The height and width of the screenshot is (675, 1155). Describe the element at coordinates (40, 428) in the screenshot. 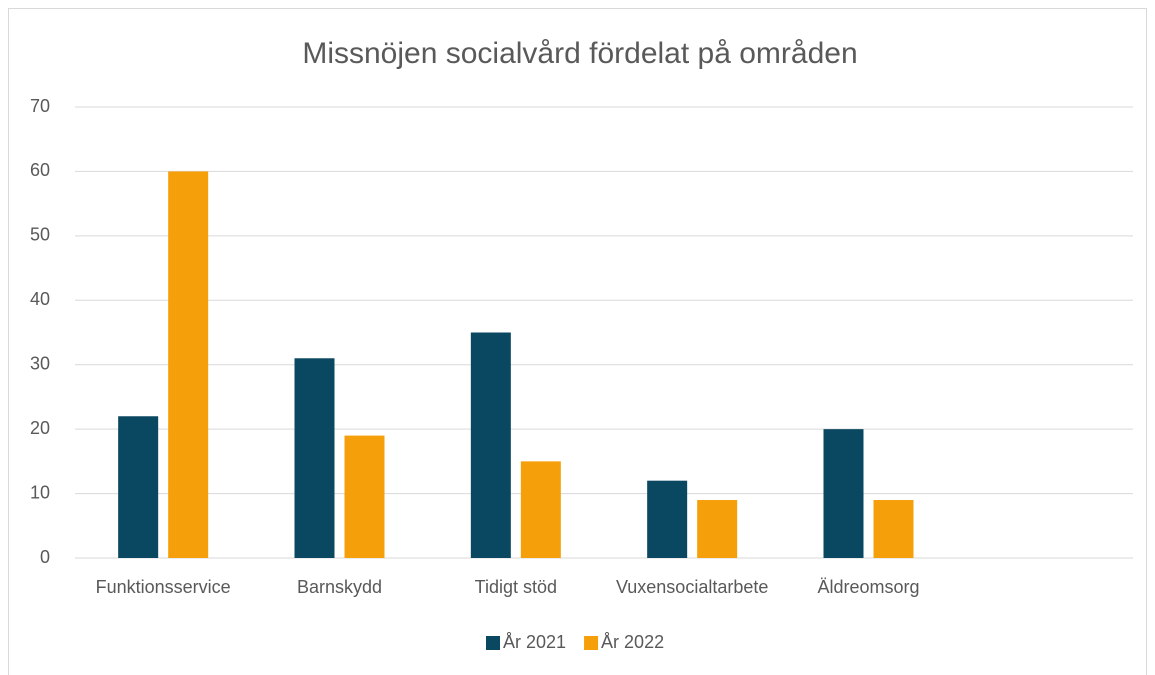

I see `y-tick-label: 20` at that location.